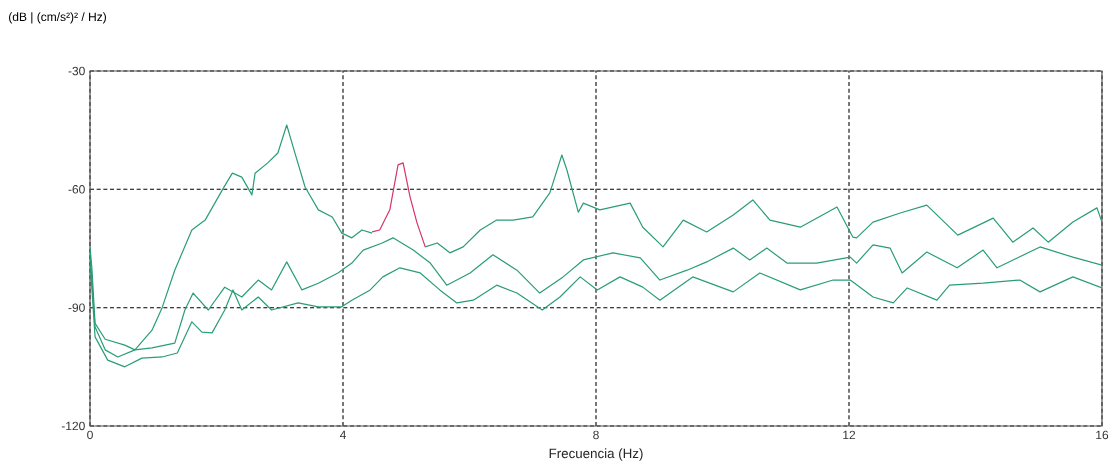 Image resolution: width=1114 pixels, height=471 pixels. Describe the element at coordinates (849, 435) in the screenshot. I see `x-tick-label: 12` at that location.